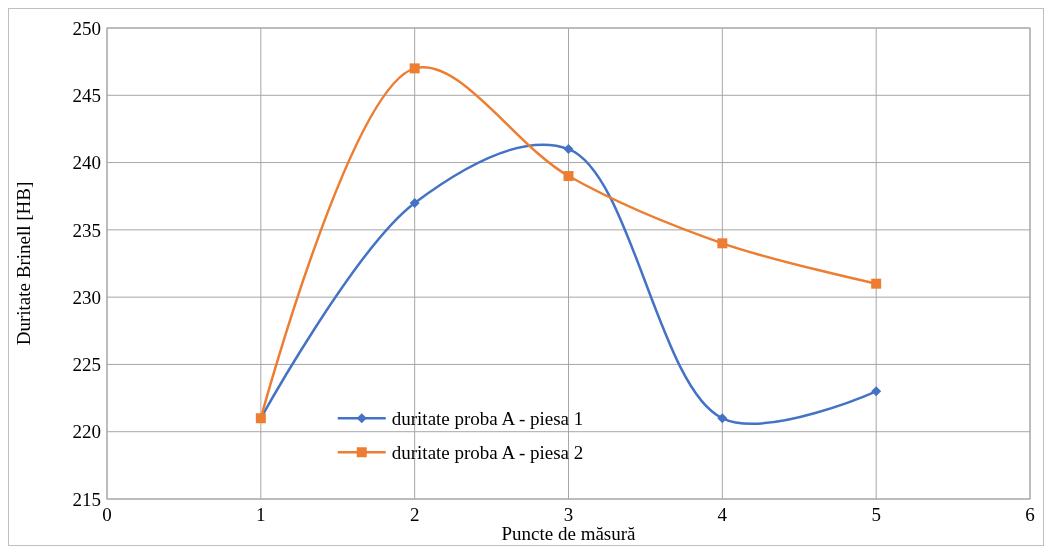 The image size is (1052, 554). Describe the element at coordinates (86, 95) in the screenshot. I see `y-tick-label: 245` at that location.